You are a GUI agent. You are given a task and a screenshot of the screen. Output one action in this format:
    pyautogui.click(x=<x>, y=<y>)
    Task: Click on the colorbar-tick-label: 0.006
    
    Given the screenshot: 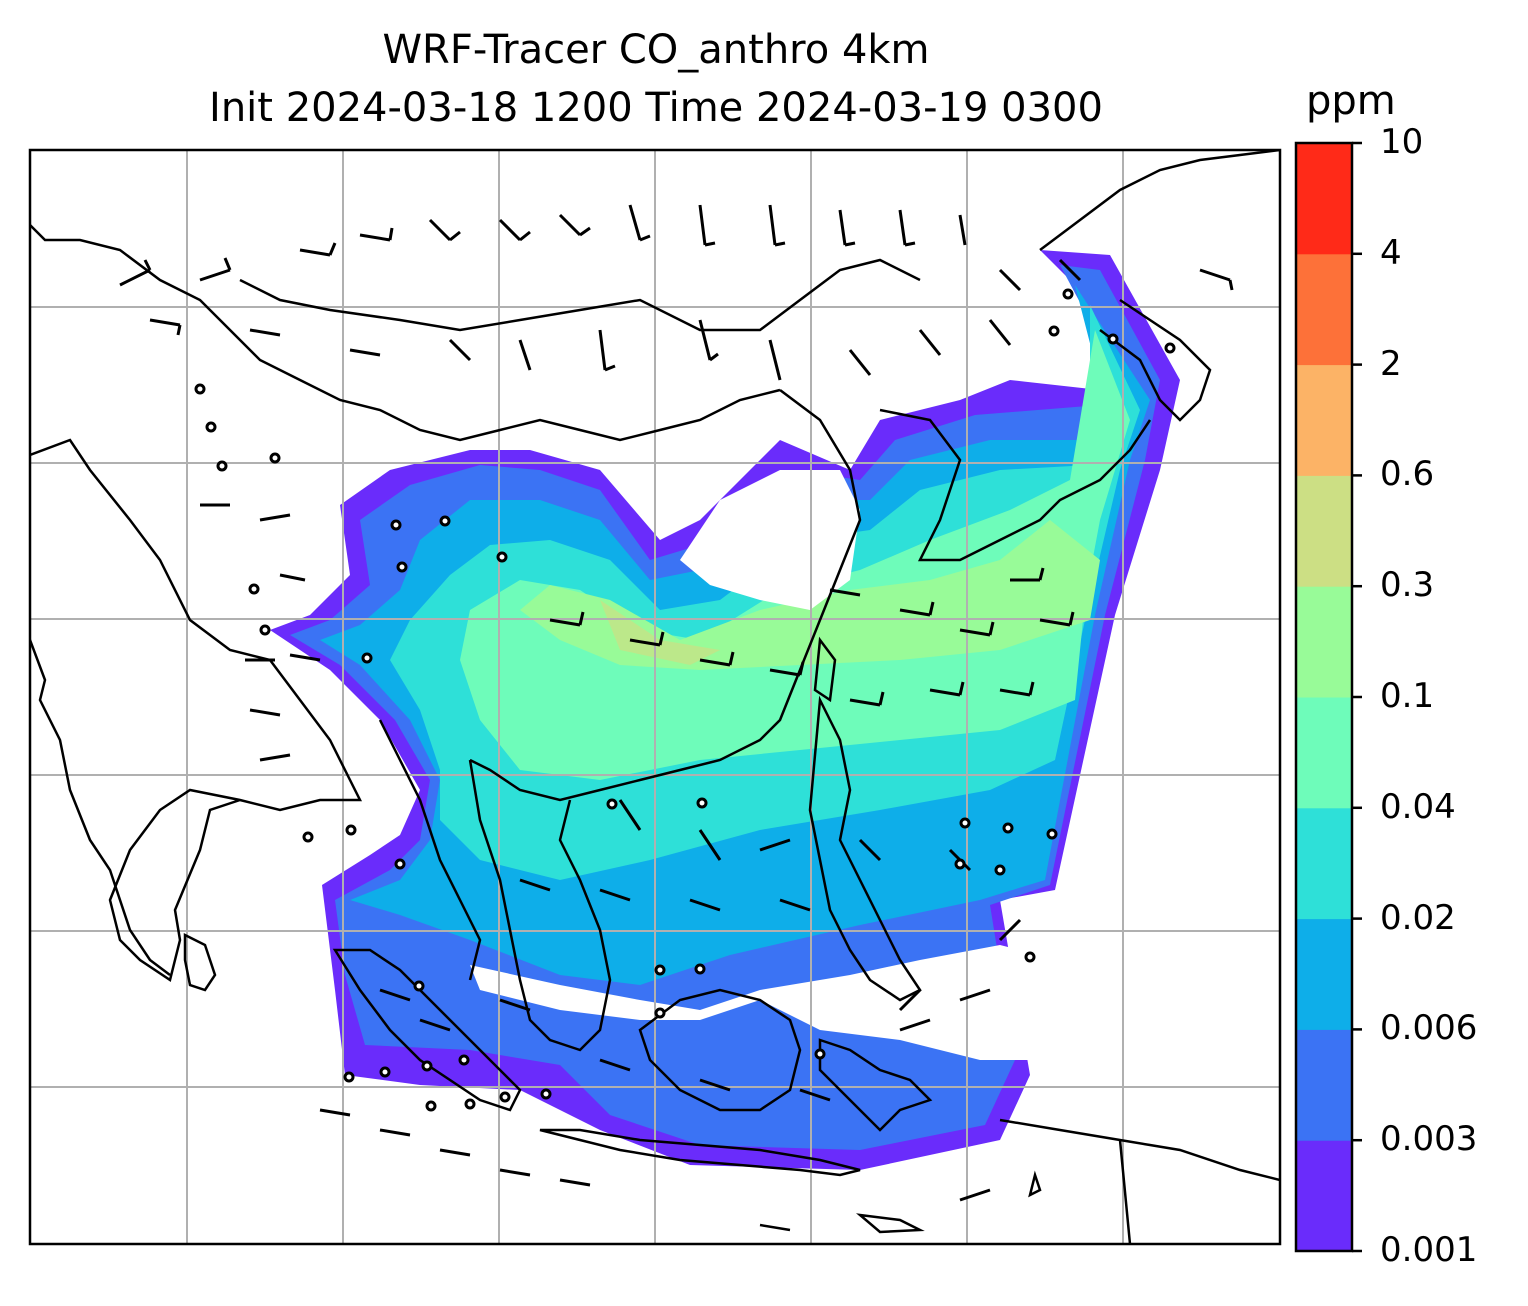 What is the action you would take?
    pyautogui.click(x=1429, y=1028)
    